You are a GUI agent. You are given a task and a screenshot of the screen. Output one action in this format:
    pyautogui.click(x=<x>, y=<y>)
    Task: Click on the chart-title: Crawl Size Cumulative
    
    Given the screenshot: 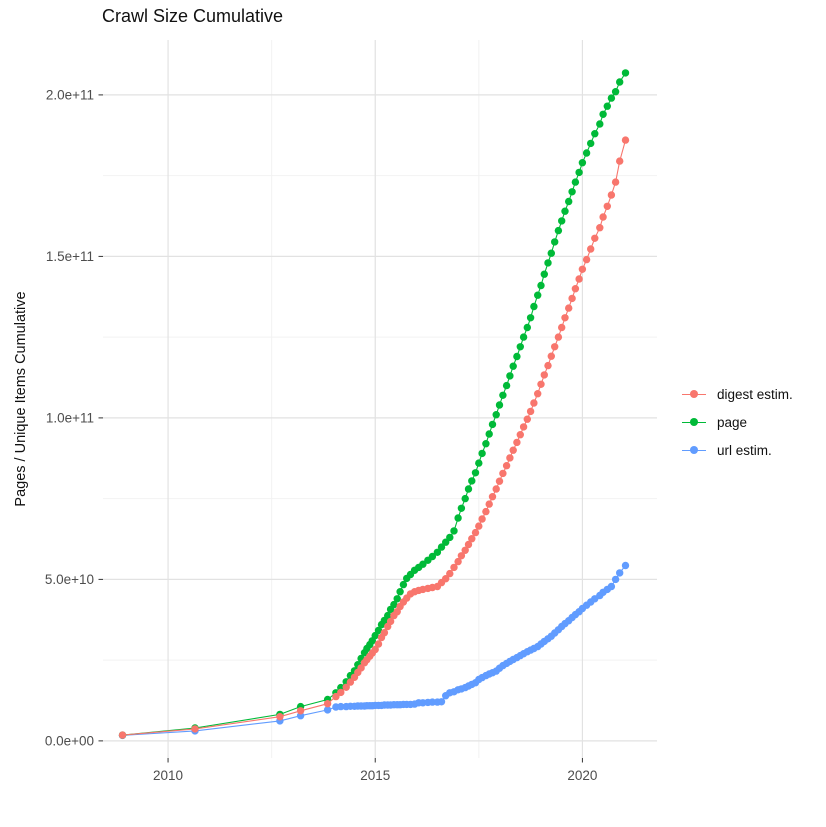 What is the action you would take?
    pyautogui.click(x=193, y=16)
    